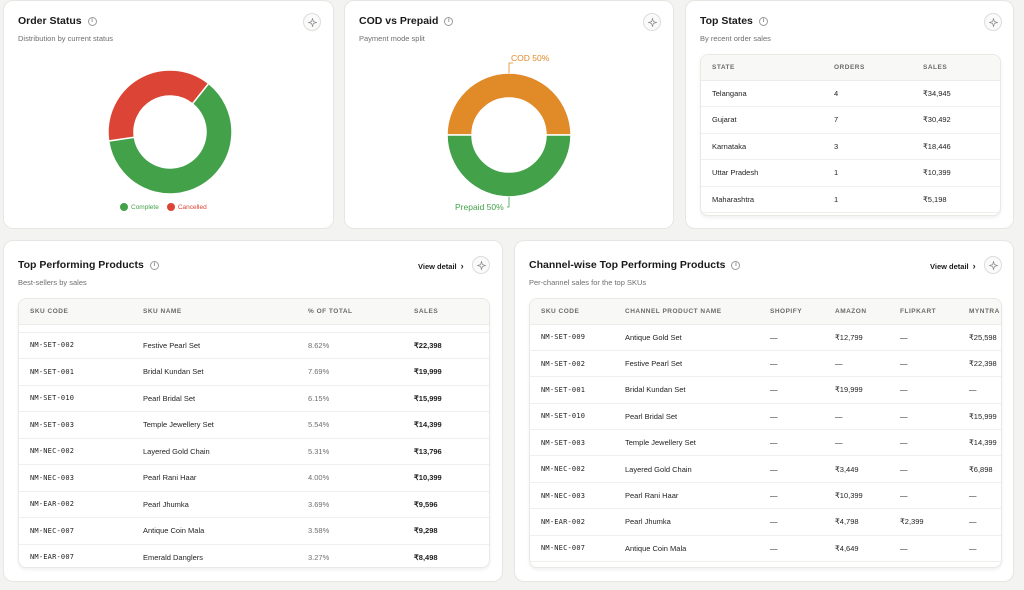 This screenshot has height=590, width=1024. I want to click on table-row: NM-NEC-003 Pearl Rani Haar 4.00% ₹10,399, so click(254, 478).